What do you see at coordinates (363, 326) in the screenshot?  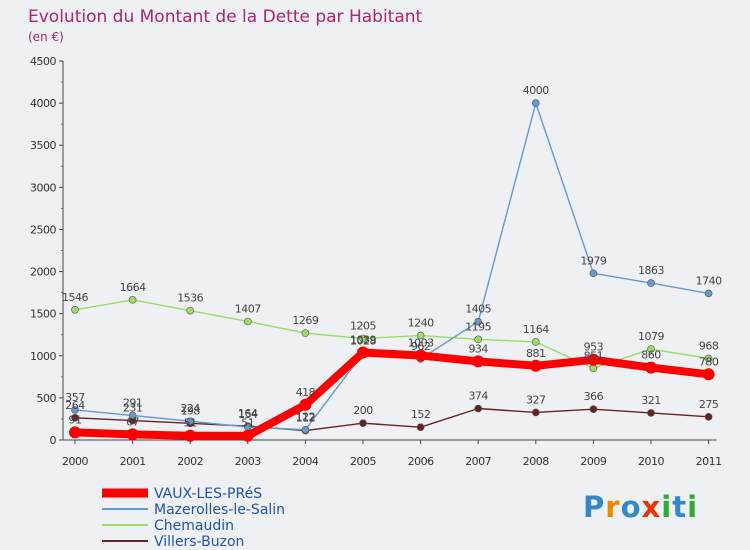 I see `data-label: 1205` at bounding box center [363, 326].